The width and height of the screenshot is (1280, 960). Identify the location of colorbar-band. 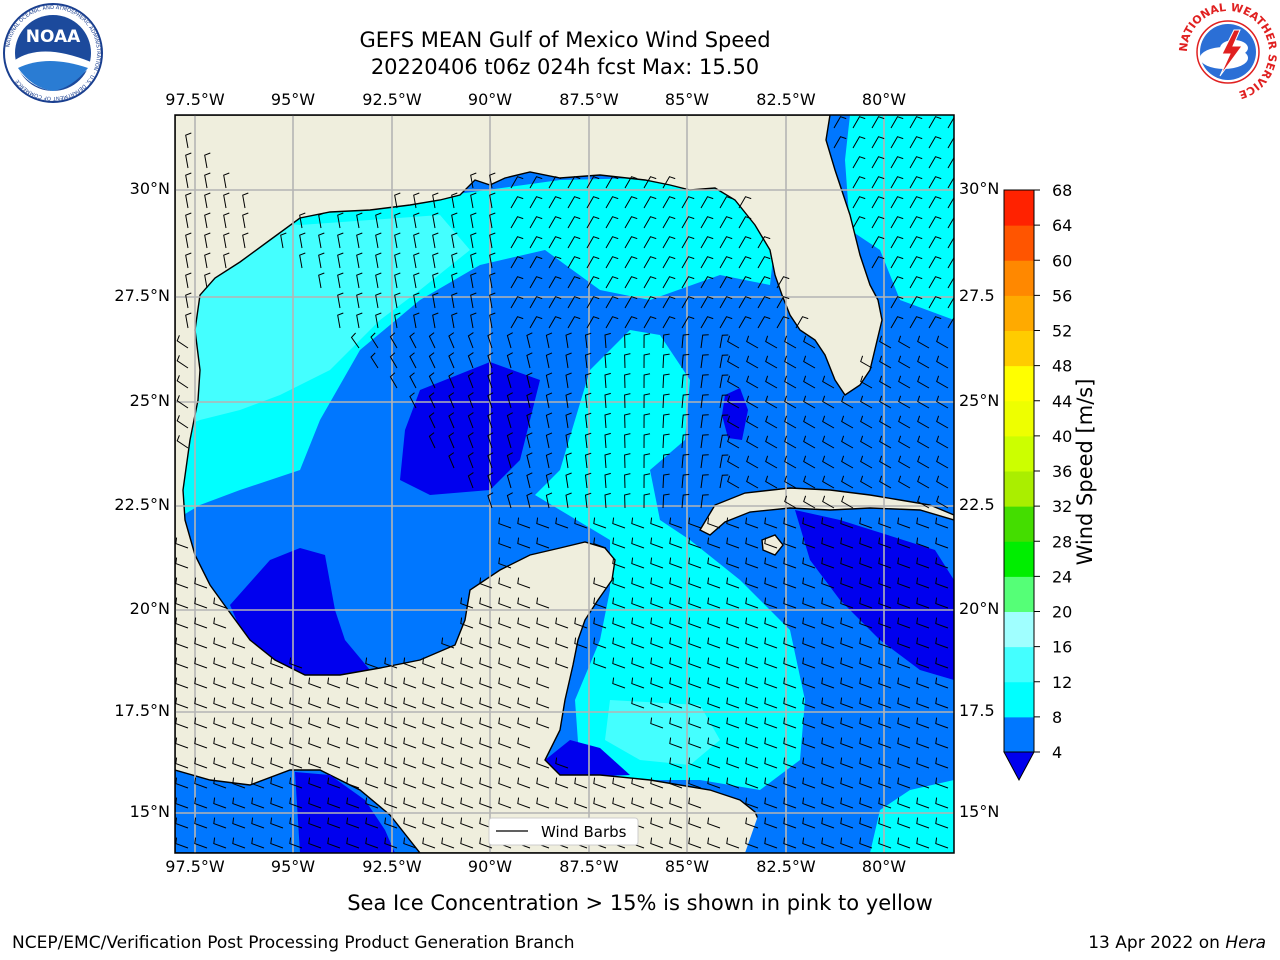
(1019, 313).